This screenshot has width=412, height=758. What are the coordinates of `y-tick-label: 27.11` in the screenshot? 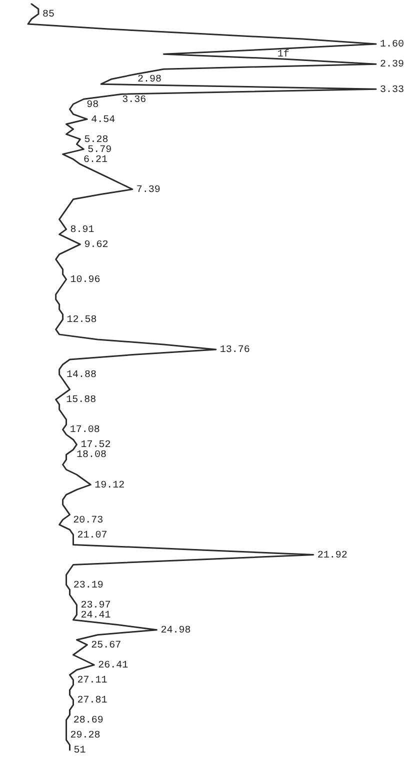 It's located at (92, 681).